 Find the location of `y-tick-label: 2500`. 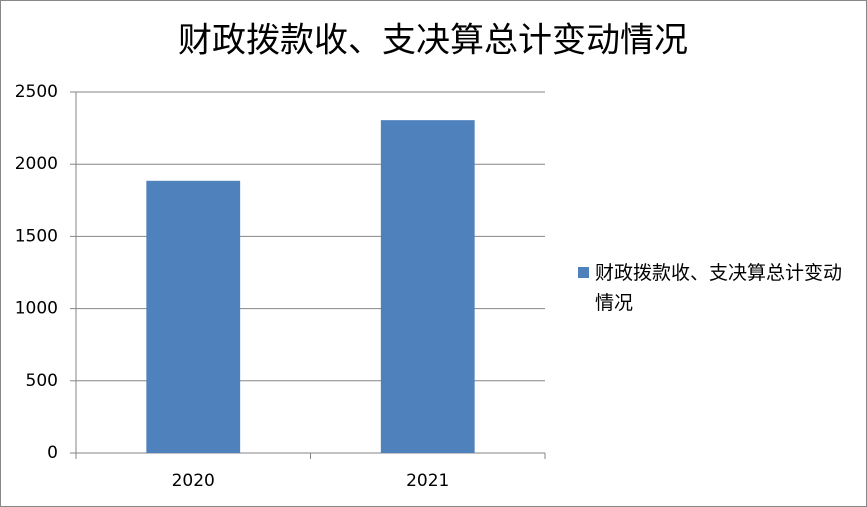

y-tick-label: 2500 is located at coordinates (36, 92).